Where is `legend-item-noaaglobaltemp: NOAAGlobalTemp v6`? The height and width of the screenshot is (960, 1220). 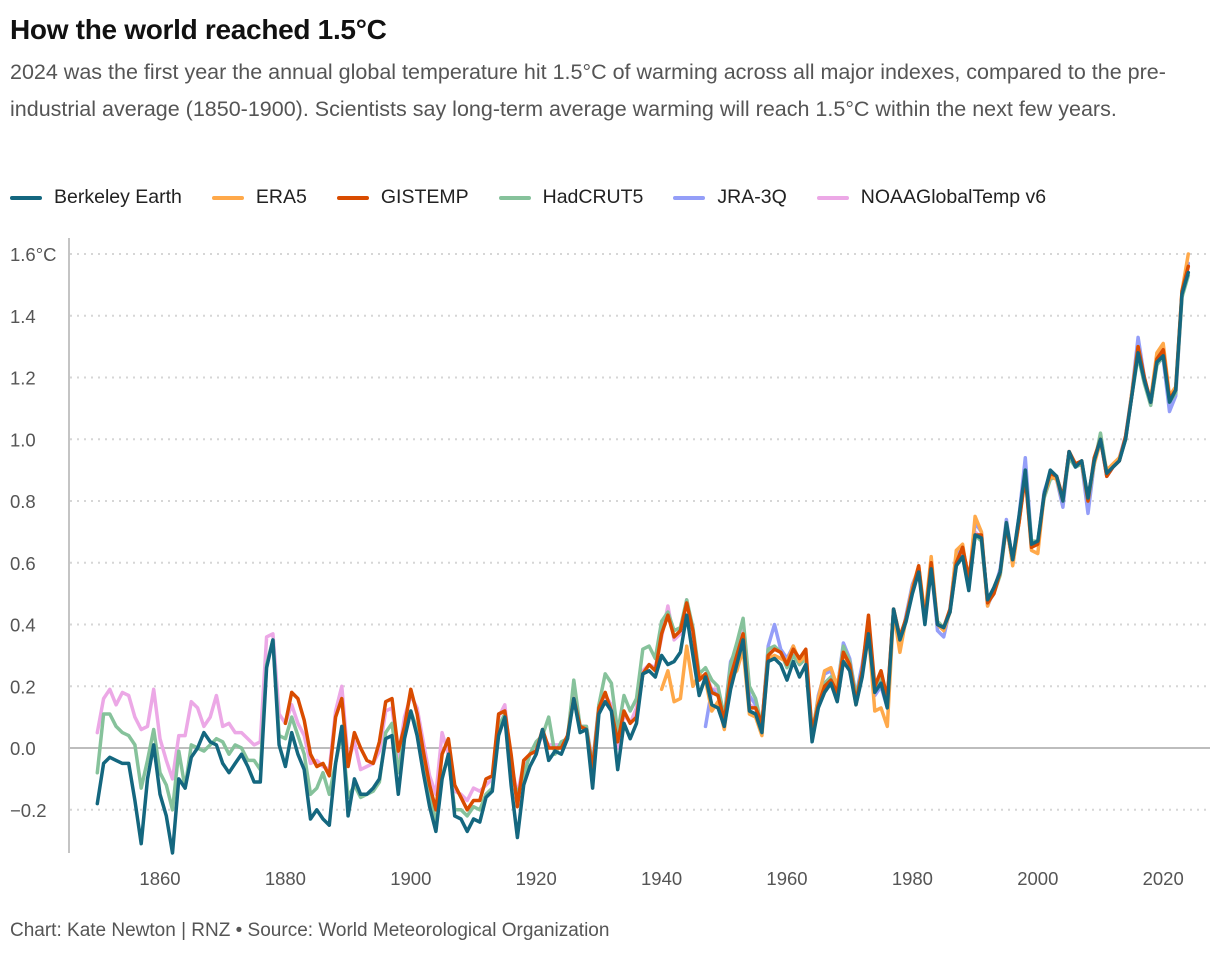
legend-item-noaaglobaltemp: NOAAGlobalTemp v6 is located at coordinates (931, 197).